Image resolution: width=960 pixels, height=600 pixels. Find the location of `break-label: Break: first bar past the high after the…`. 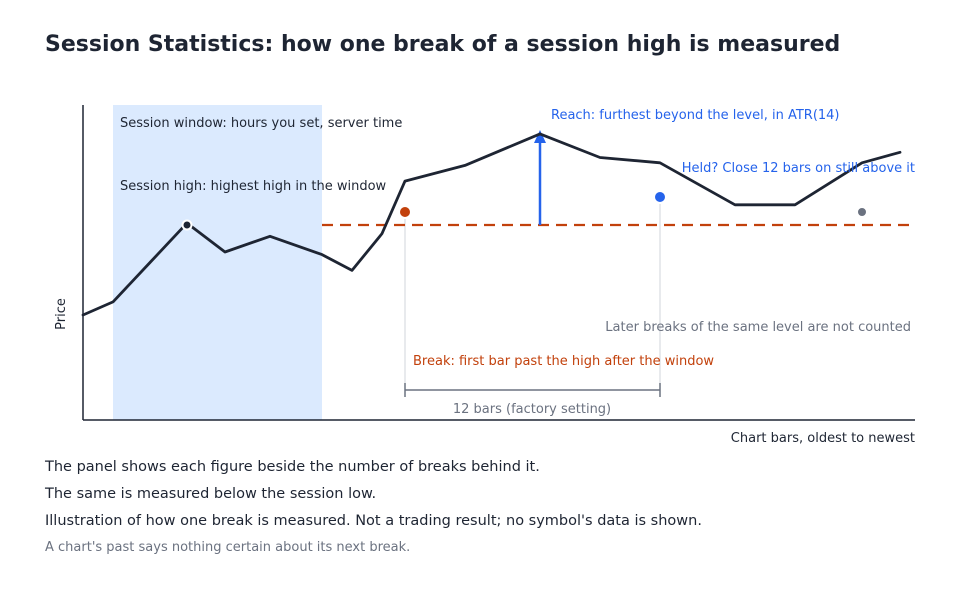

break-label: Break: first bar past the high after the… is located at coordinates (563, 361).